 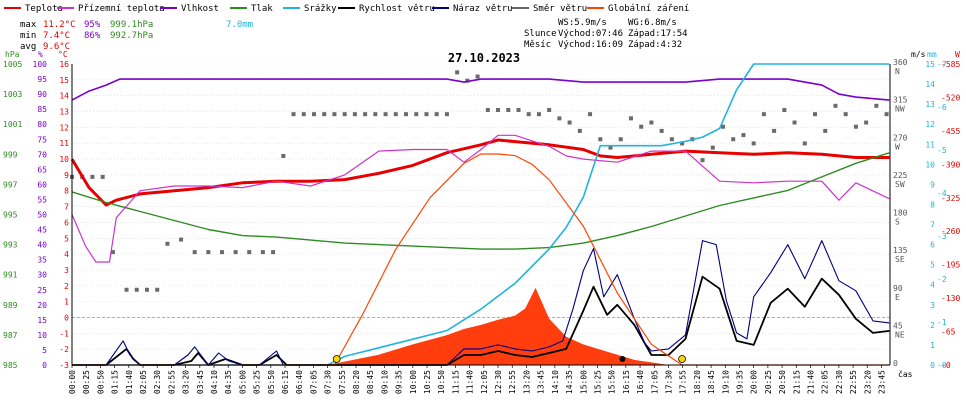 What do you see at coordinates (66, 175) in the screenshot?
I see `temp-tick: 9` at bounding box center [66, 175].